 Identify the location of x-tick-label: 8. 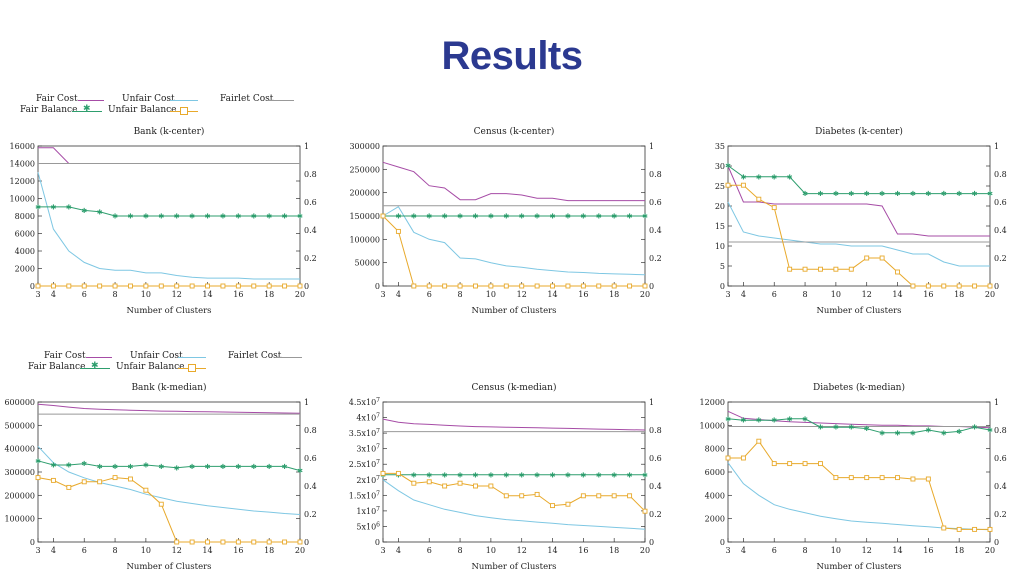
(805, 550).